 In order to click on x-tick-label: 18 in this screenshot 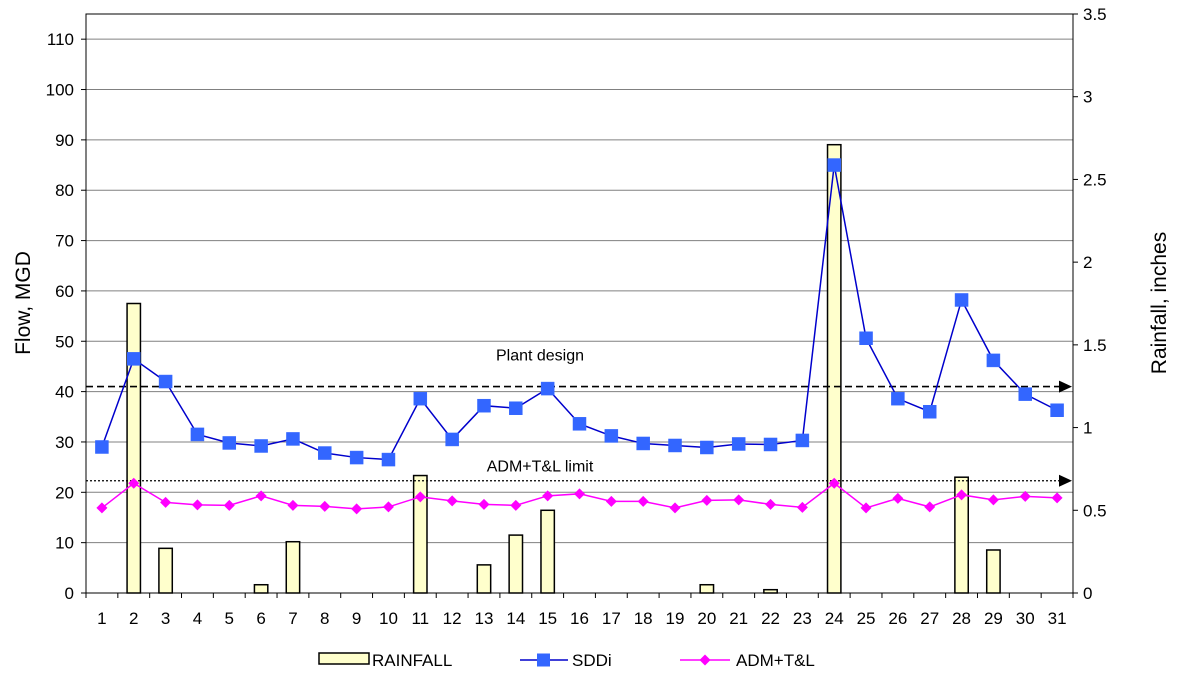, I will do `click(643, 618)`.